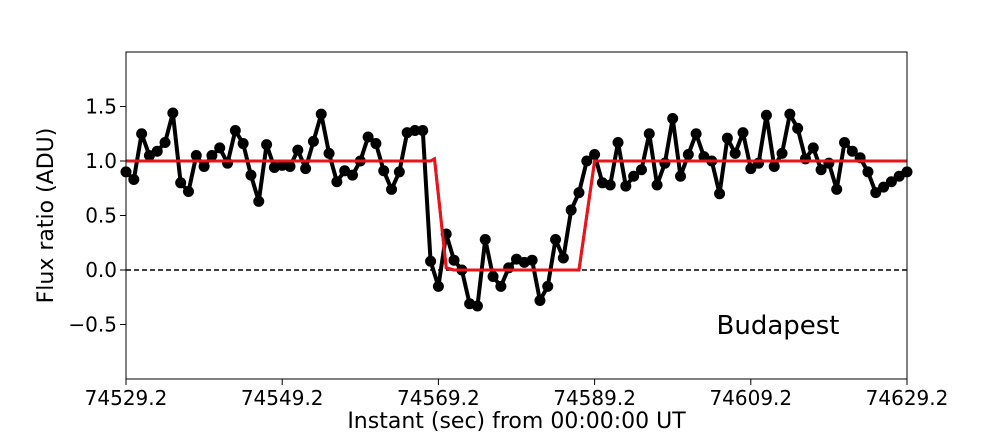 This screenshot has width=1008, height=437. I want to click on y-tick-label: 0.5, so click(101, 216).